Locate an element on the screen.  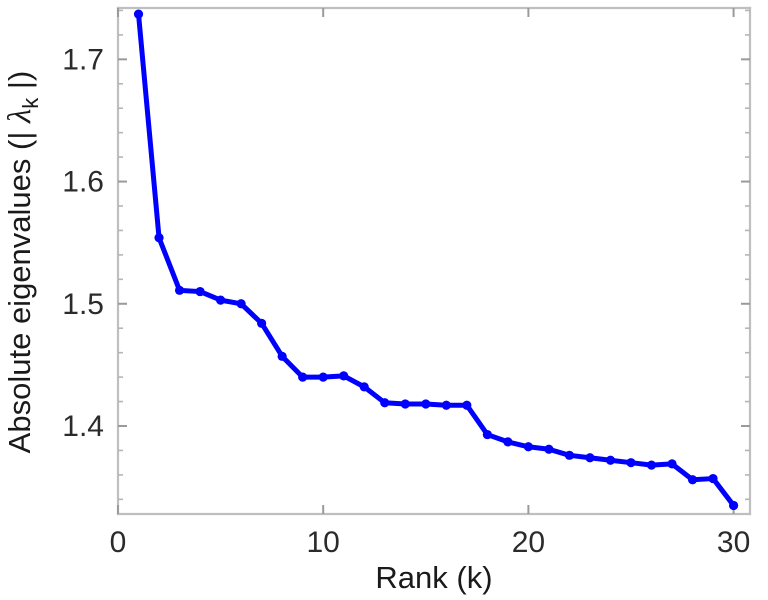
y-axis-title-lambda: λ is located at coordinates (20, 116).